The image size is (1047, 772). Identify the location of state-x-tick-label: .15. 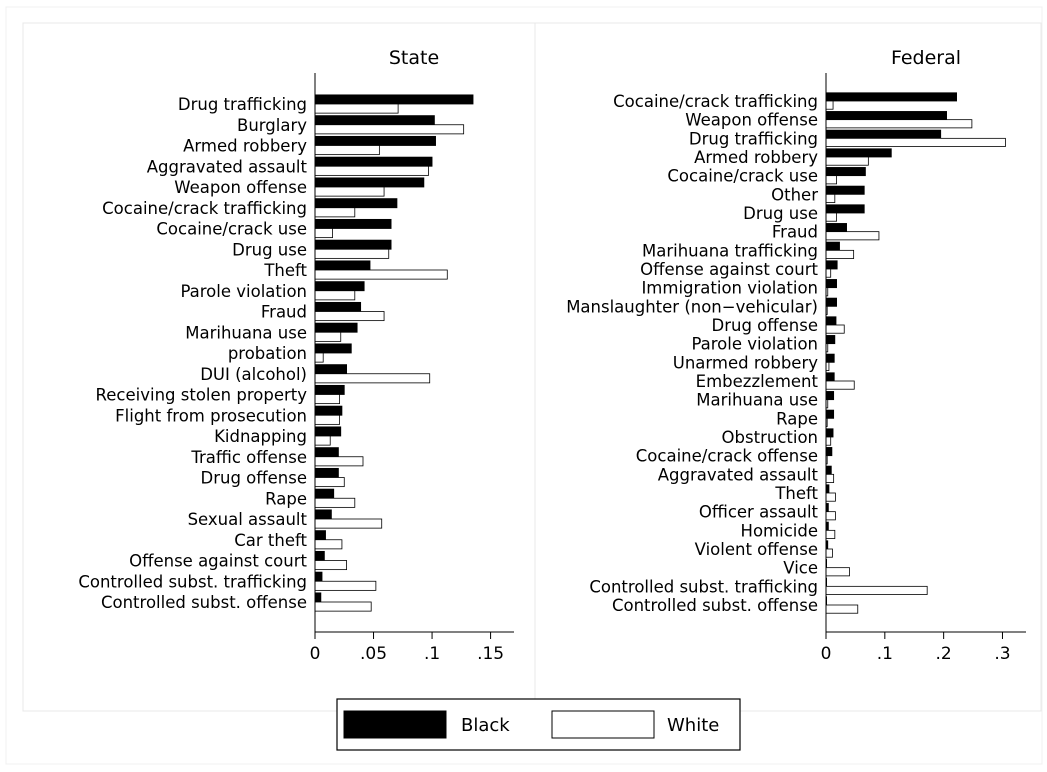
(490, 654).